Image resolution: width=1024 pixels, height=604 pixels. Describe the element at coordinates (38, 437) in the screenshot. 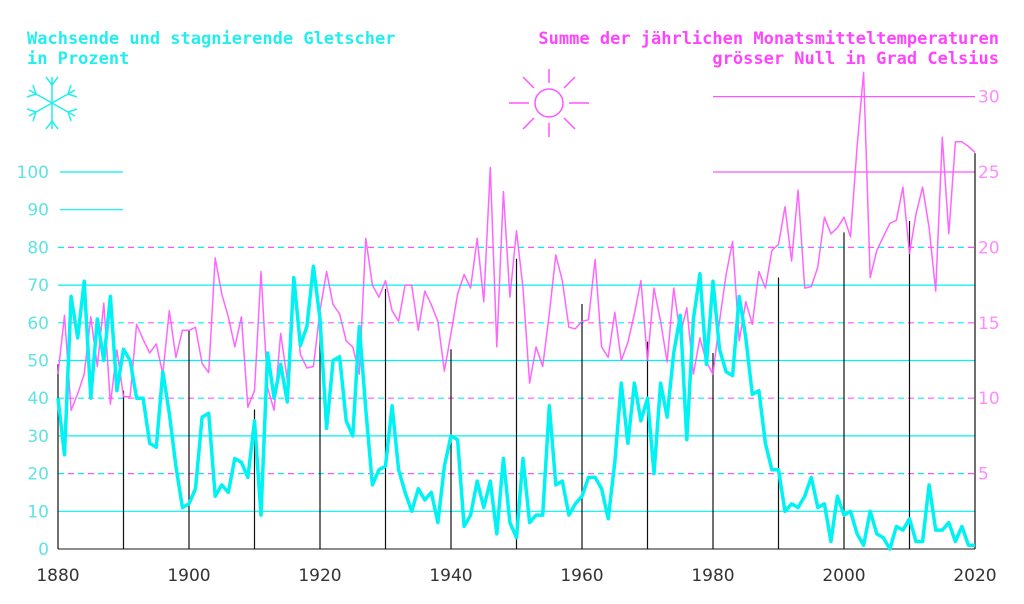

I see `y-tick-left-30: 30` at that location.